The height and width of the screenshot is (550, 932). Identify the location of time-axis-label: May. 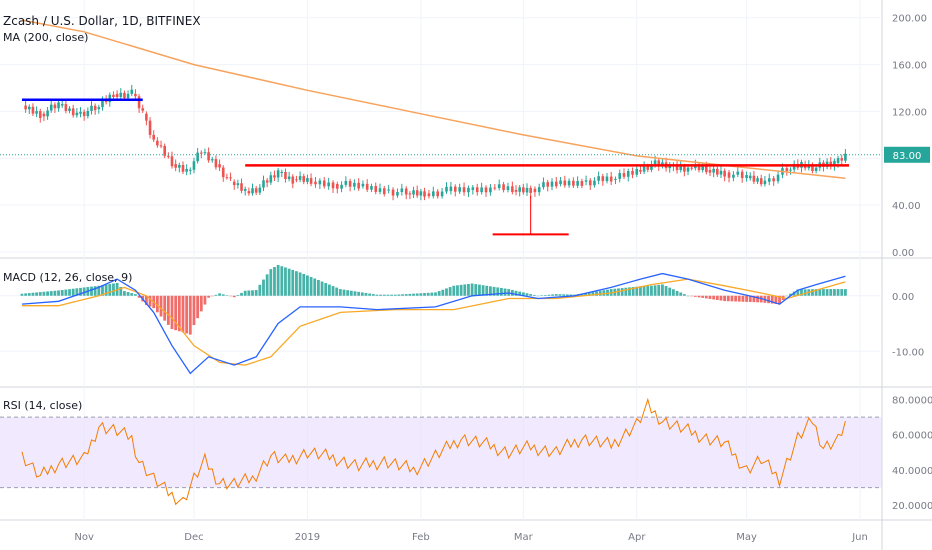
(746, 537).